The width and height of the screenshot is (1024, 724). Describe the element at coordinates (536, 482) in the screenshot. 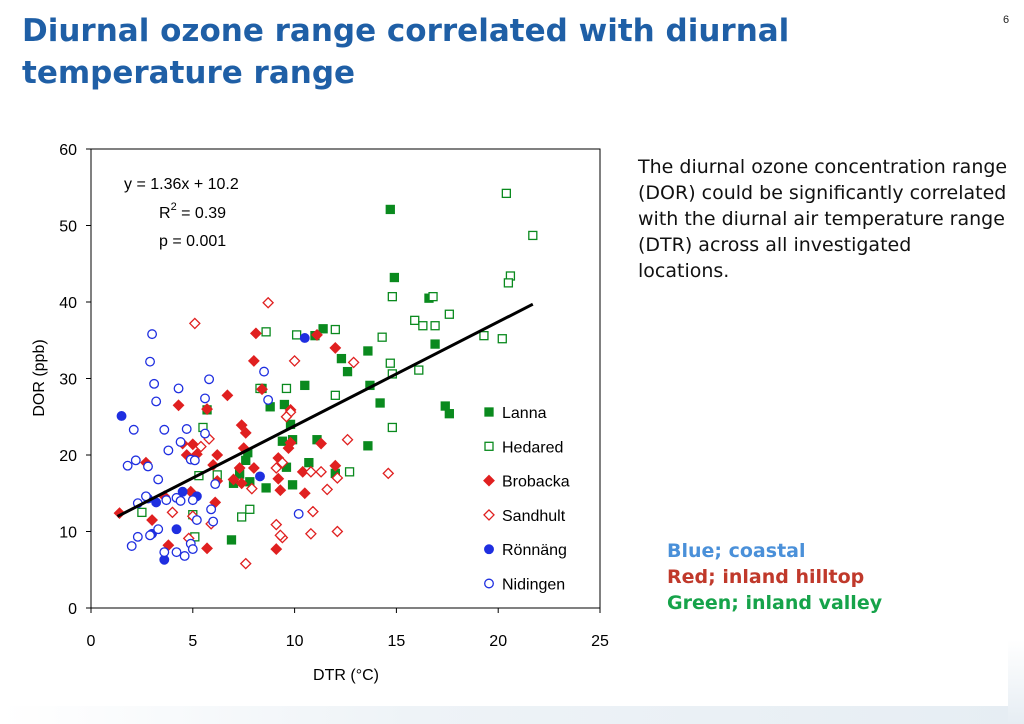

I see `legend-label-brobacka: Brobacka` at that location.